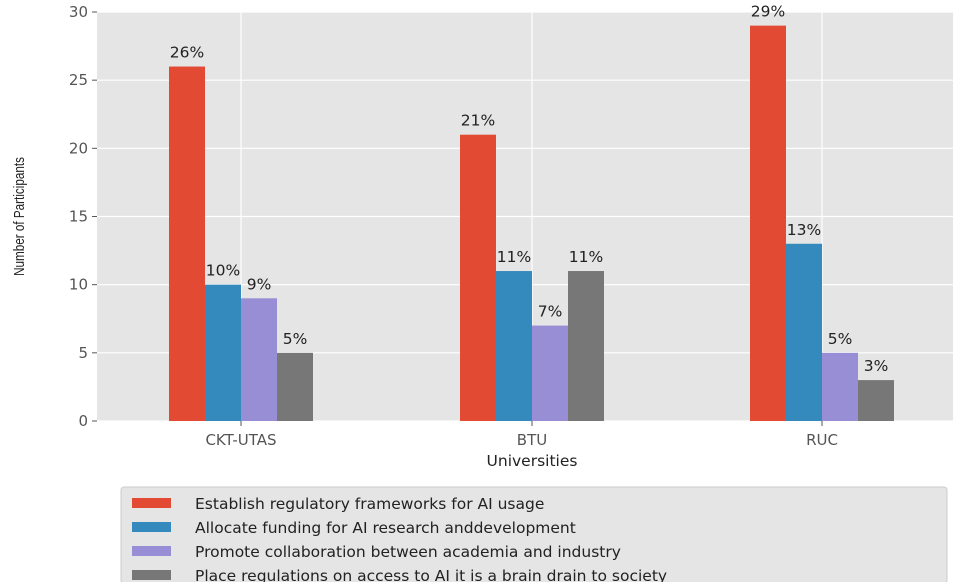  Describe the element at coordinates (259, 284) in the screenshot. I see `data-label: 9%` at that location.